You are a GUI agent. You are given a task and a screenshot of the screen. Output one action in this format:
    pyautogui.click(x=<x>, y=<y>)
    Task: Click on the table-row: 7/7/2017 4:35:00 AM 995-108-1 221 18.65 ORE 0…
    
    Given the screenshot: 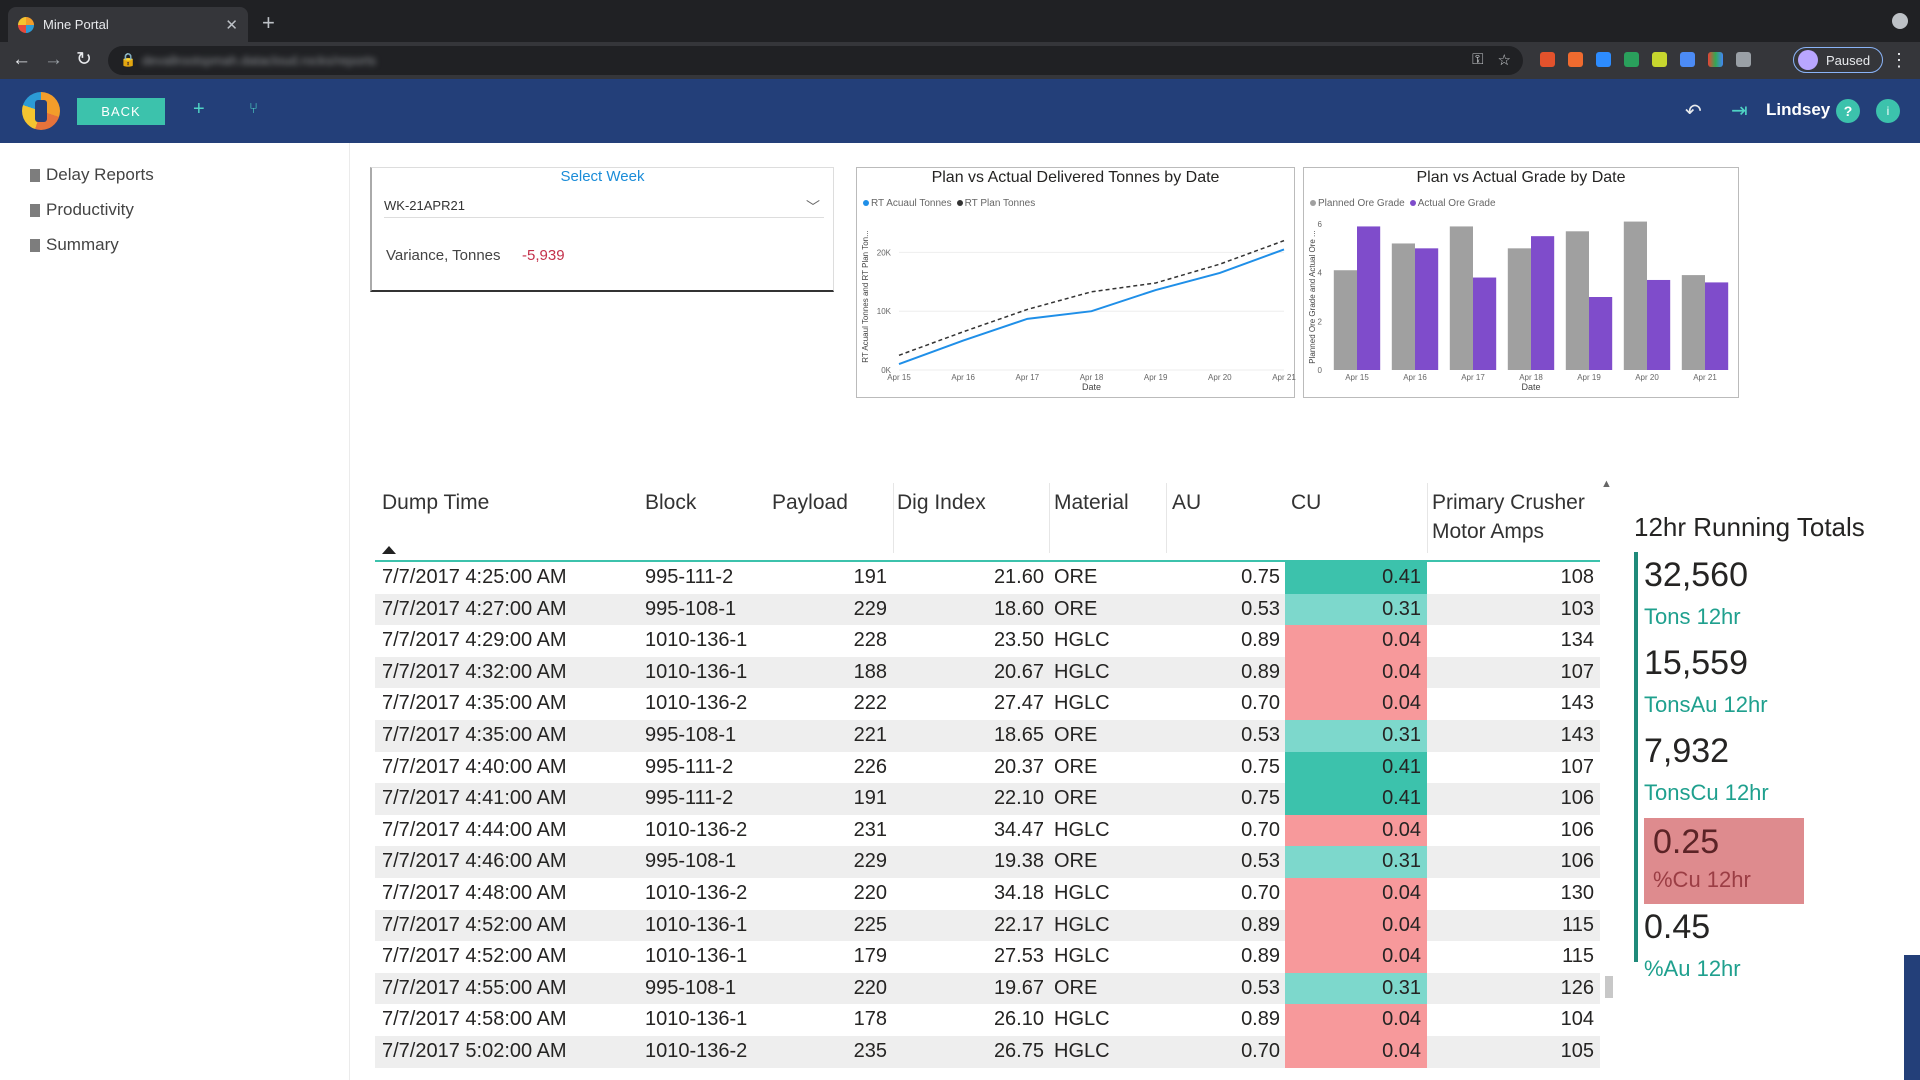 What is the action you would take?
    pyautogui.click(x=987, y=736)
    